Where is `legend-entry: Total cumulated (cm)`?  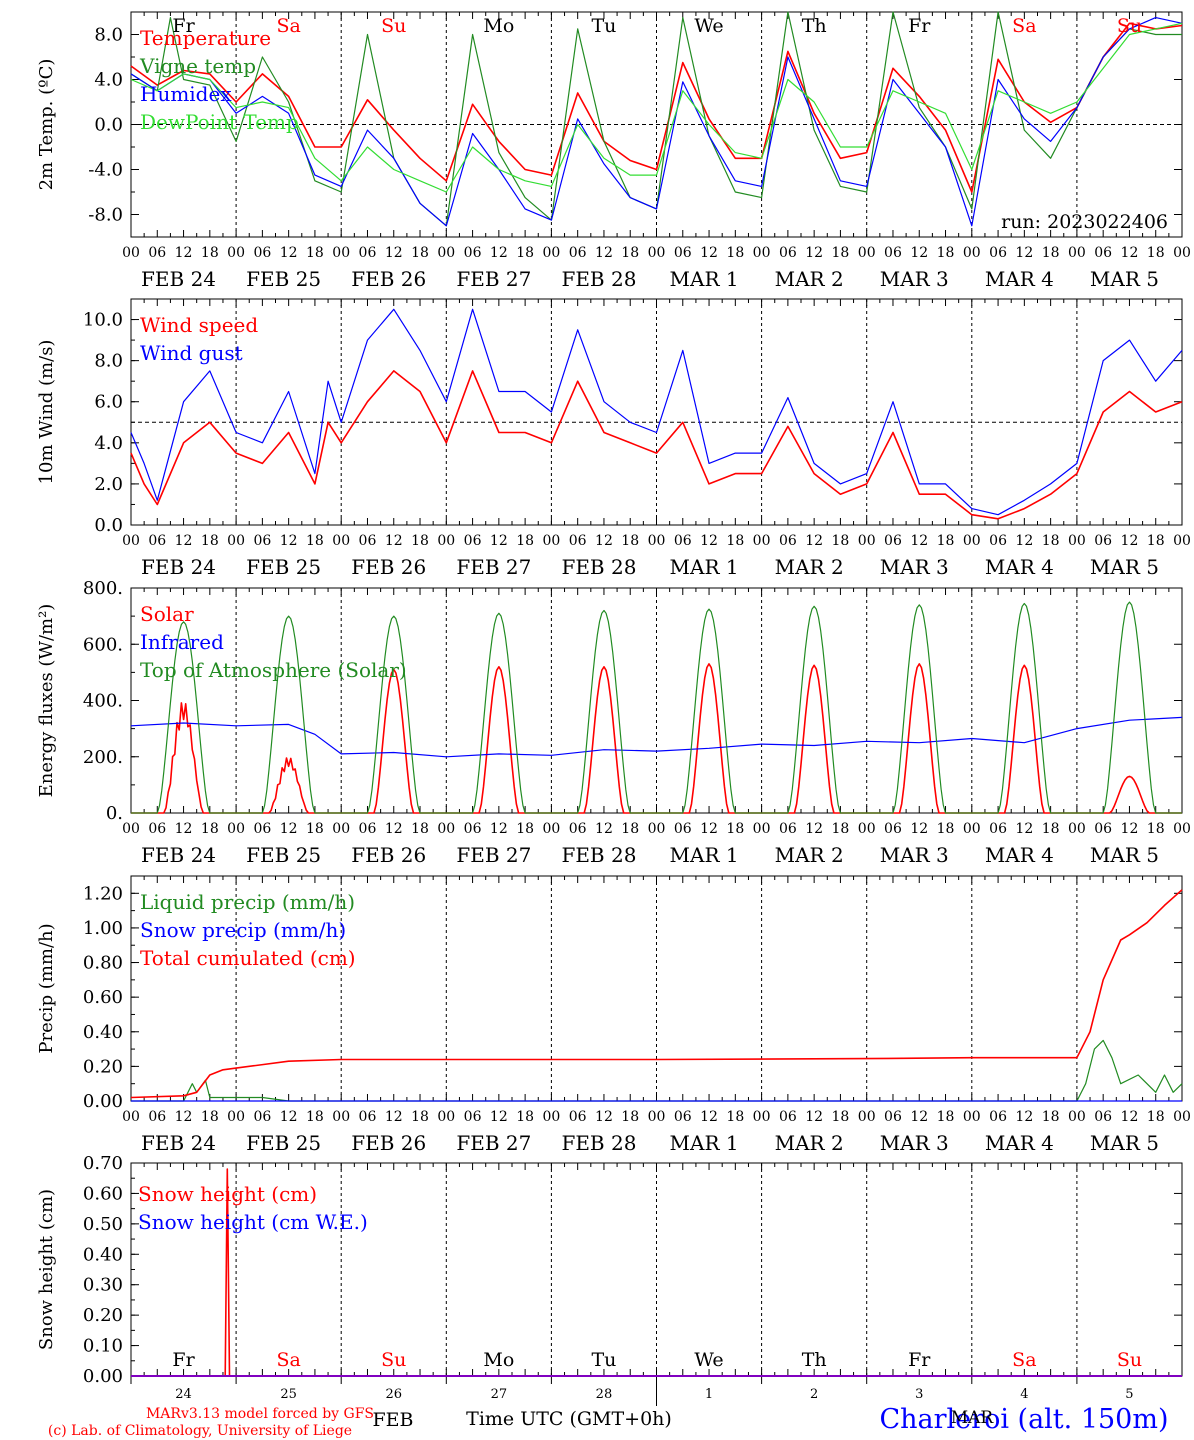 legend-entry: Total cumulated (cm) is located at coordinates (248, 958).